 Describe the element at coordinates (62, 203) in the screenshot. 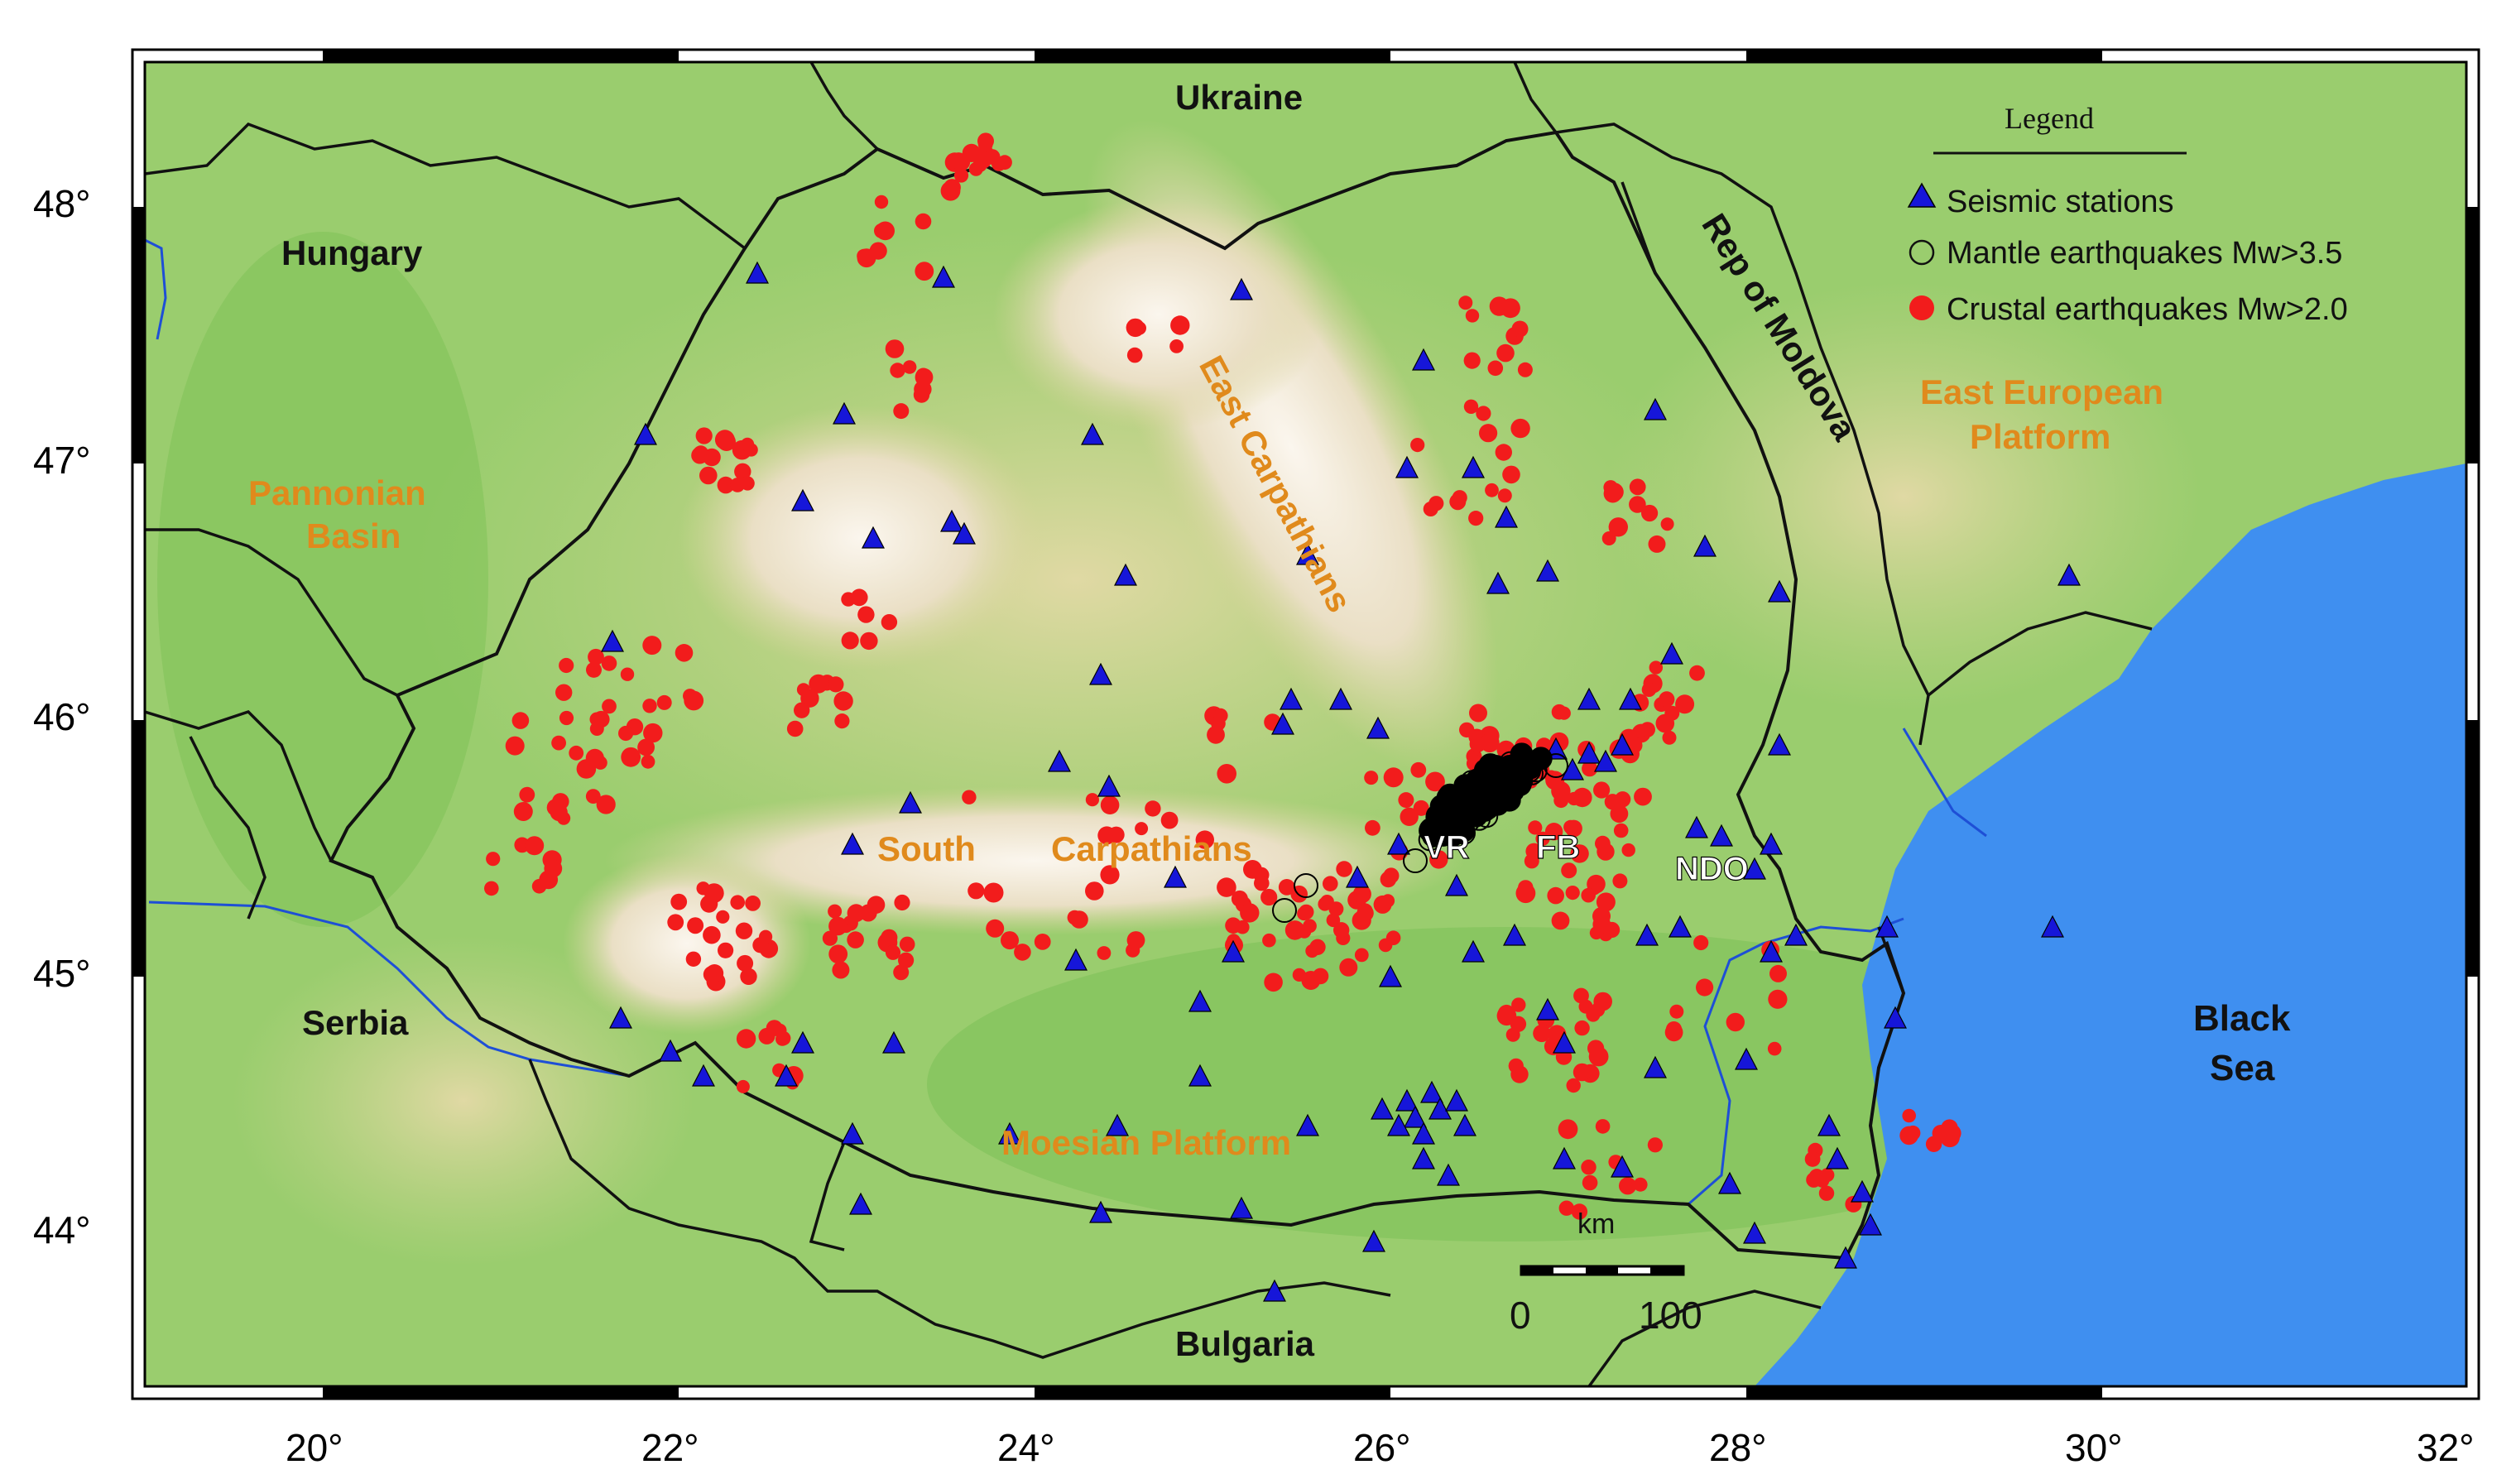

I see `y-tick-label: 48°` at that location.